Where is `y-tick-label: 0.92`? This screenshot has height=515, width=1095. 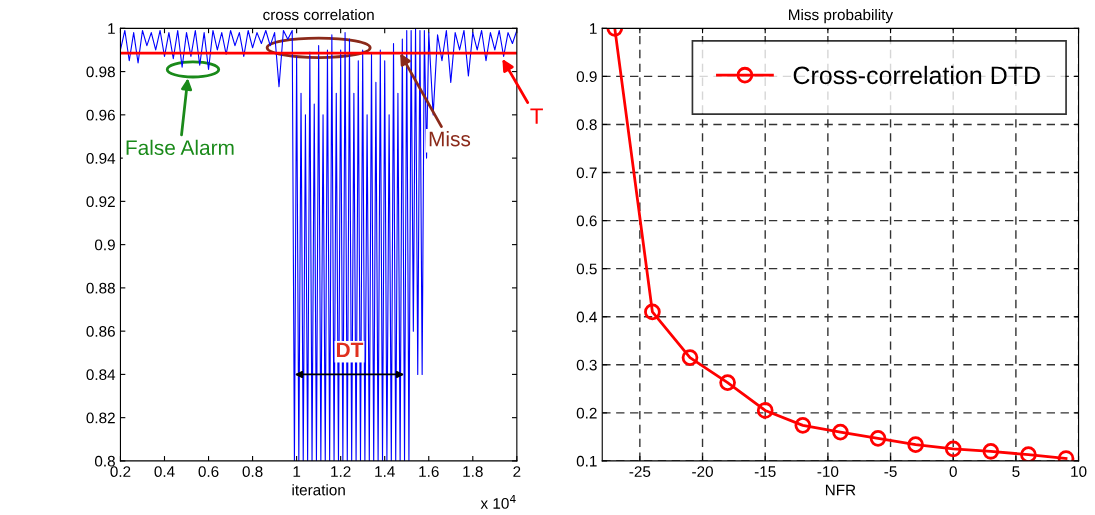 y-tick-label: 0.92 is located at coordinates (100, 202).